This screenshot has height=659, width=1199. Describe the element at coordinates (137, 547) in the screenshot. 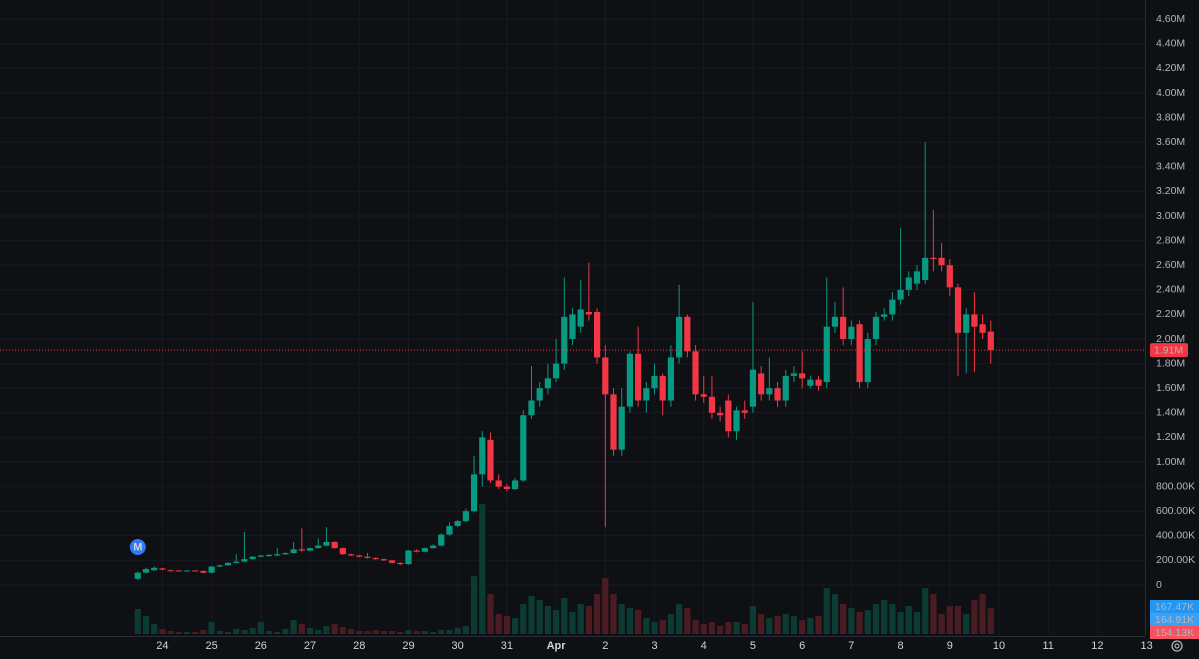

I see `event-marker` at that location.